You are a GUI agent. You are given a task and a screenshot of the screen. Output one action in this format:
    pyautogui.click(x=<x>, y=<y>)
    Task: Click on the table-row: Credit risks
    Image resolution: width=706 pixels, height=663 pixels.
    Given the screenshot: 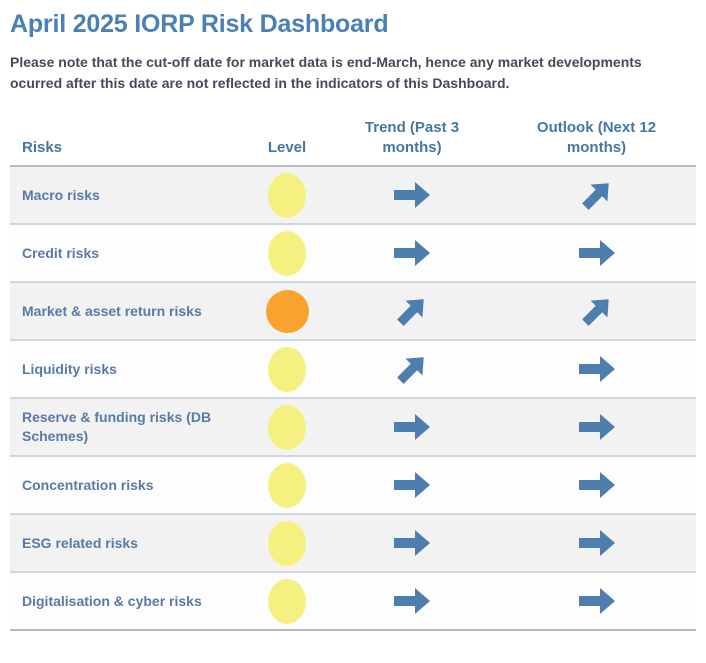 What is the action you would take?
    pyautogui.click(x=353, y=254)
    